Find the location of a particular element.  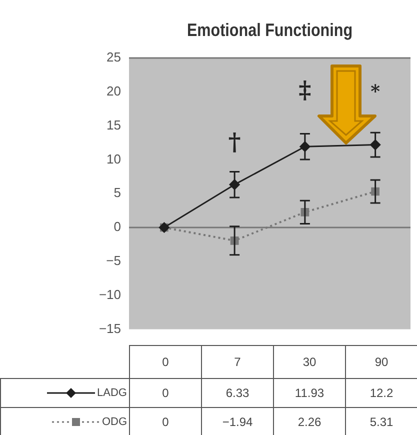

y-tick-label: −5 is located at coordinates (113, 260).